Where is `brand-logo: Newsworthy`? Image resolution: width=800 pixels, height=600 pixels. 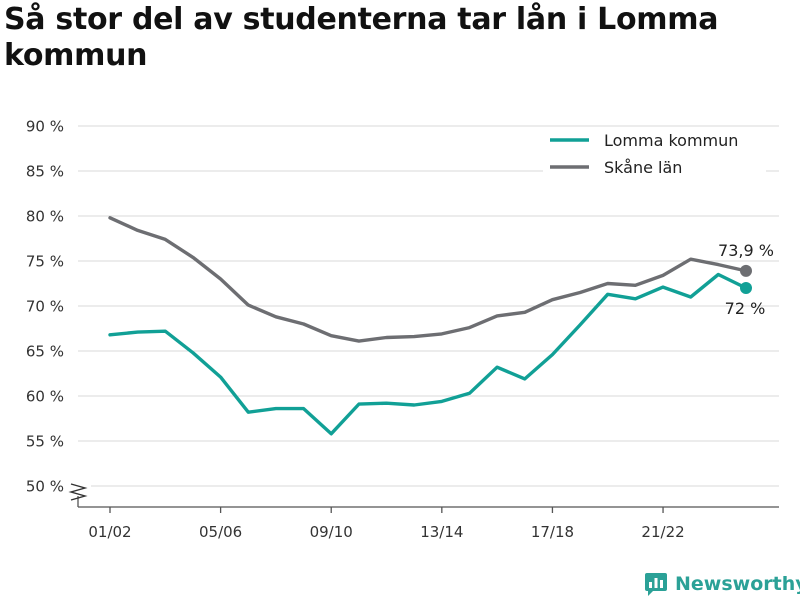
brand-logo: Newsworthy is located at coordinates (722, 584).